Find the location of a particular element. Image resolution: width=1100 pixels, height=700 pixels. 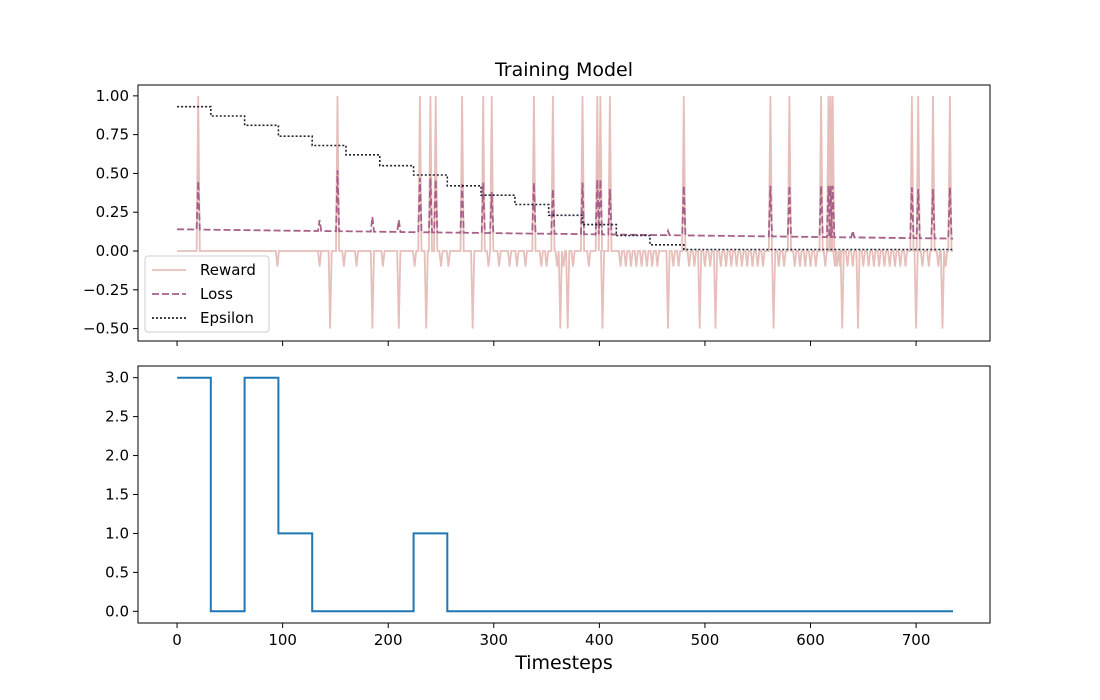

bottom-x-tick-label: 300 is located at coordinates (493, 640).